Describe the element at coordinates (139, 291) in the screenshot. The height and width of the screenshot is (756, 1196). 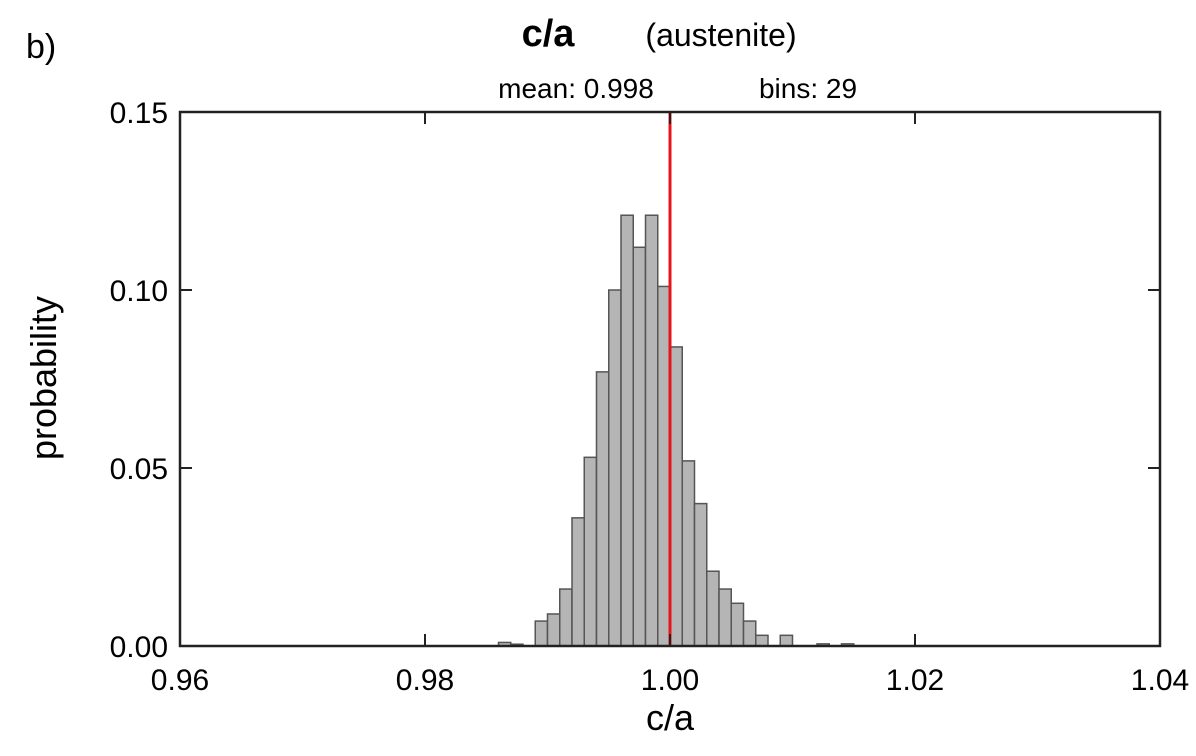
I see `y-tick-label: 0.10` at that location.